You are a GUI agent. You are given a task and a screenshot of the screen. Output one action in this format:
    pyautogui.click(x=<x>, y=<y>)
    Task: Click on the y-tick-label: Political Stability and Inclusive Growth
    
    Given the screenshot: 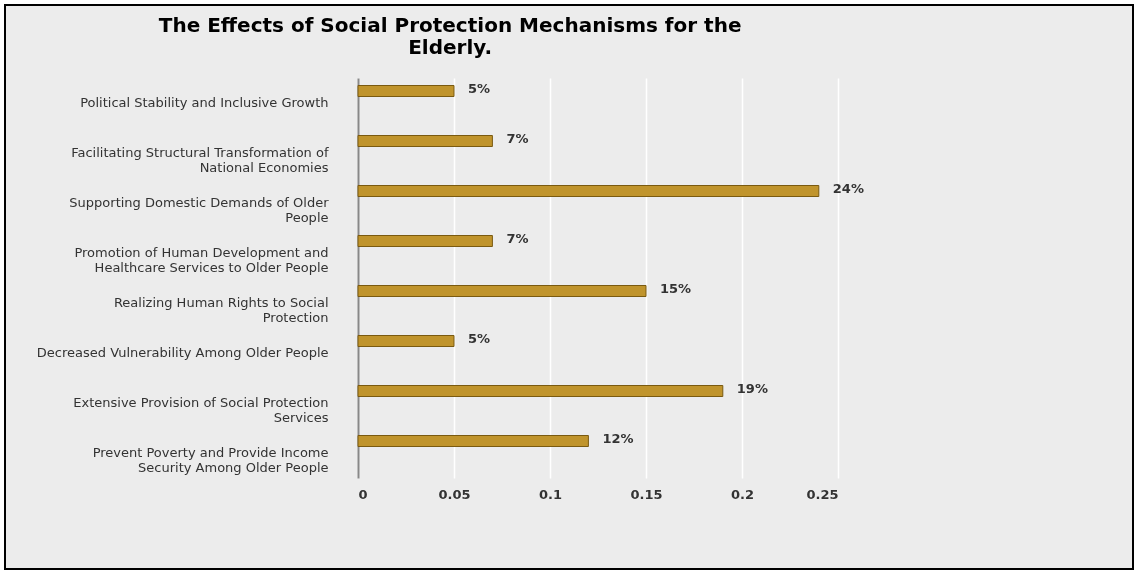 What is the action you would take?
    pyautogui.click(x=204, y=102)
    